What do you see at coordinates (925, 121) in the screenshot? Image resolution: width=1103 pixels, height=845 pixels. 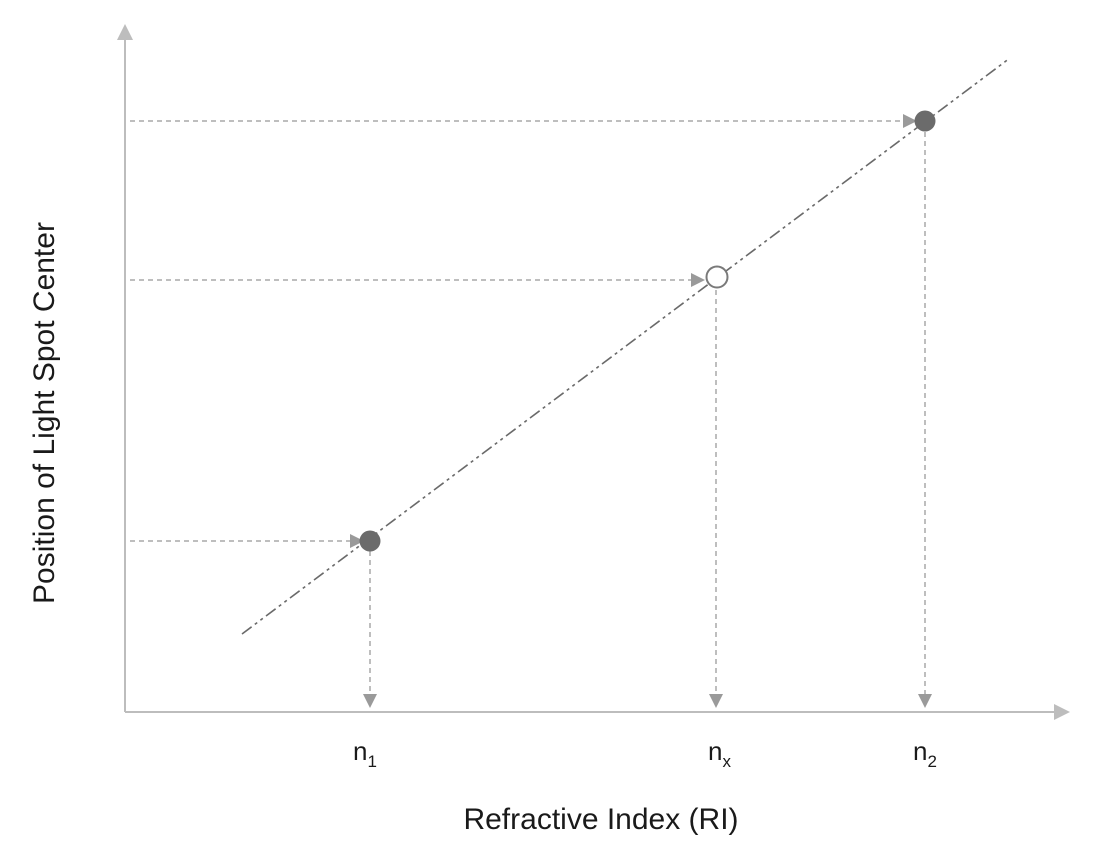 I see `point-n2-marker` at bounding box center [925, 121].